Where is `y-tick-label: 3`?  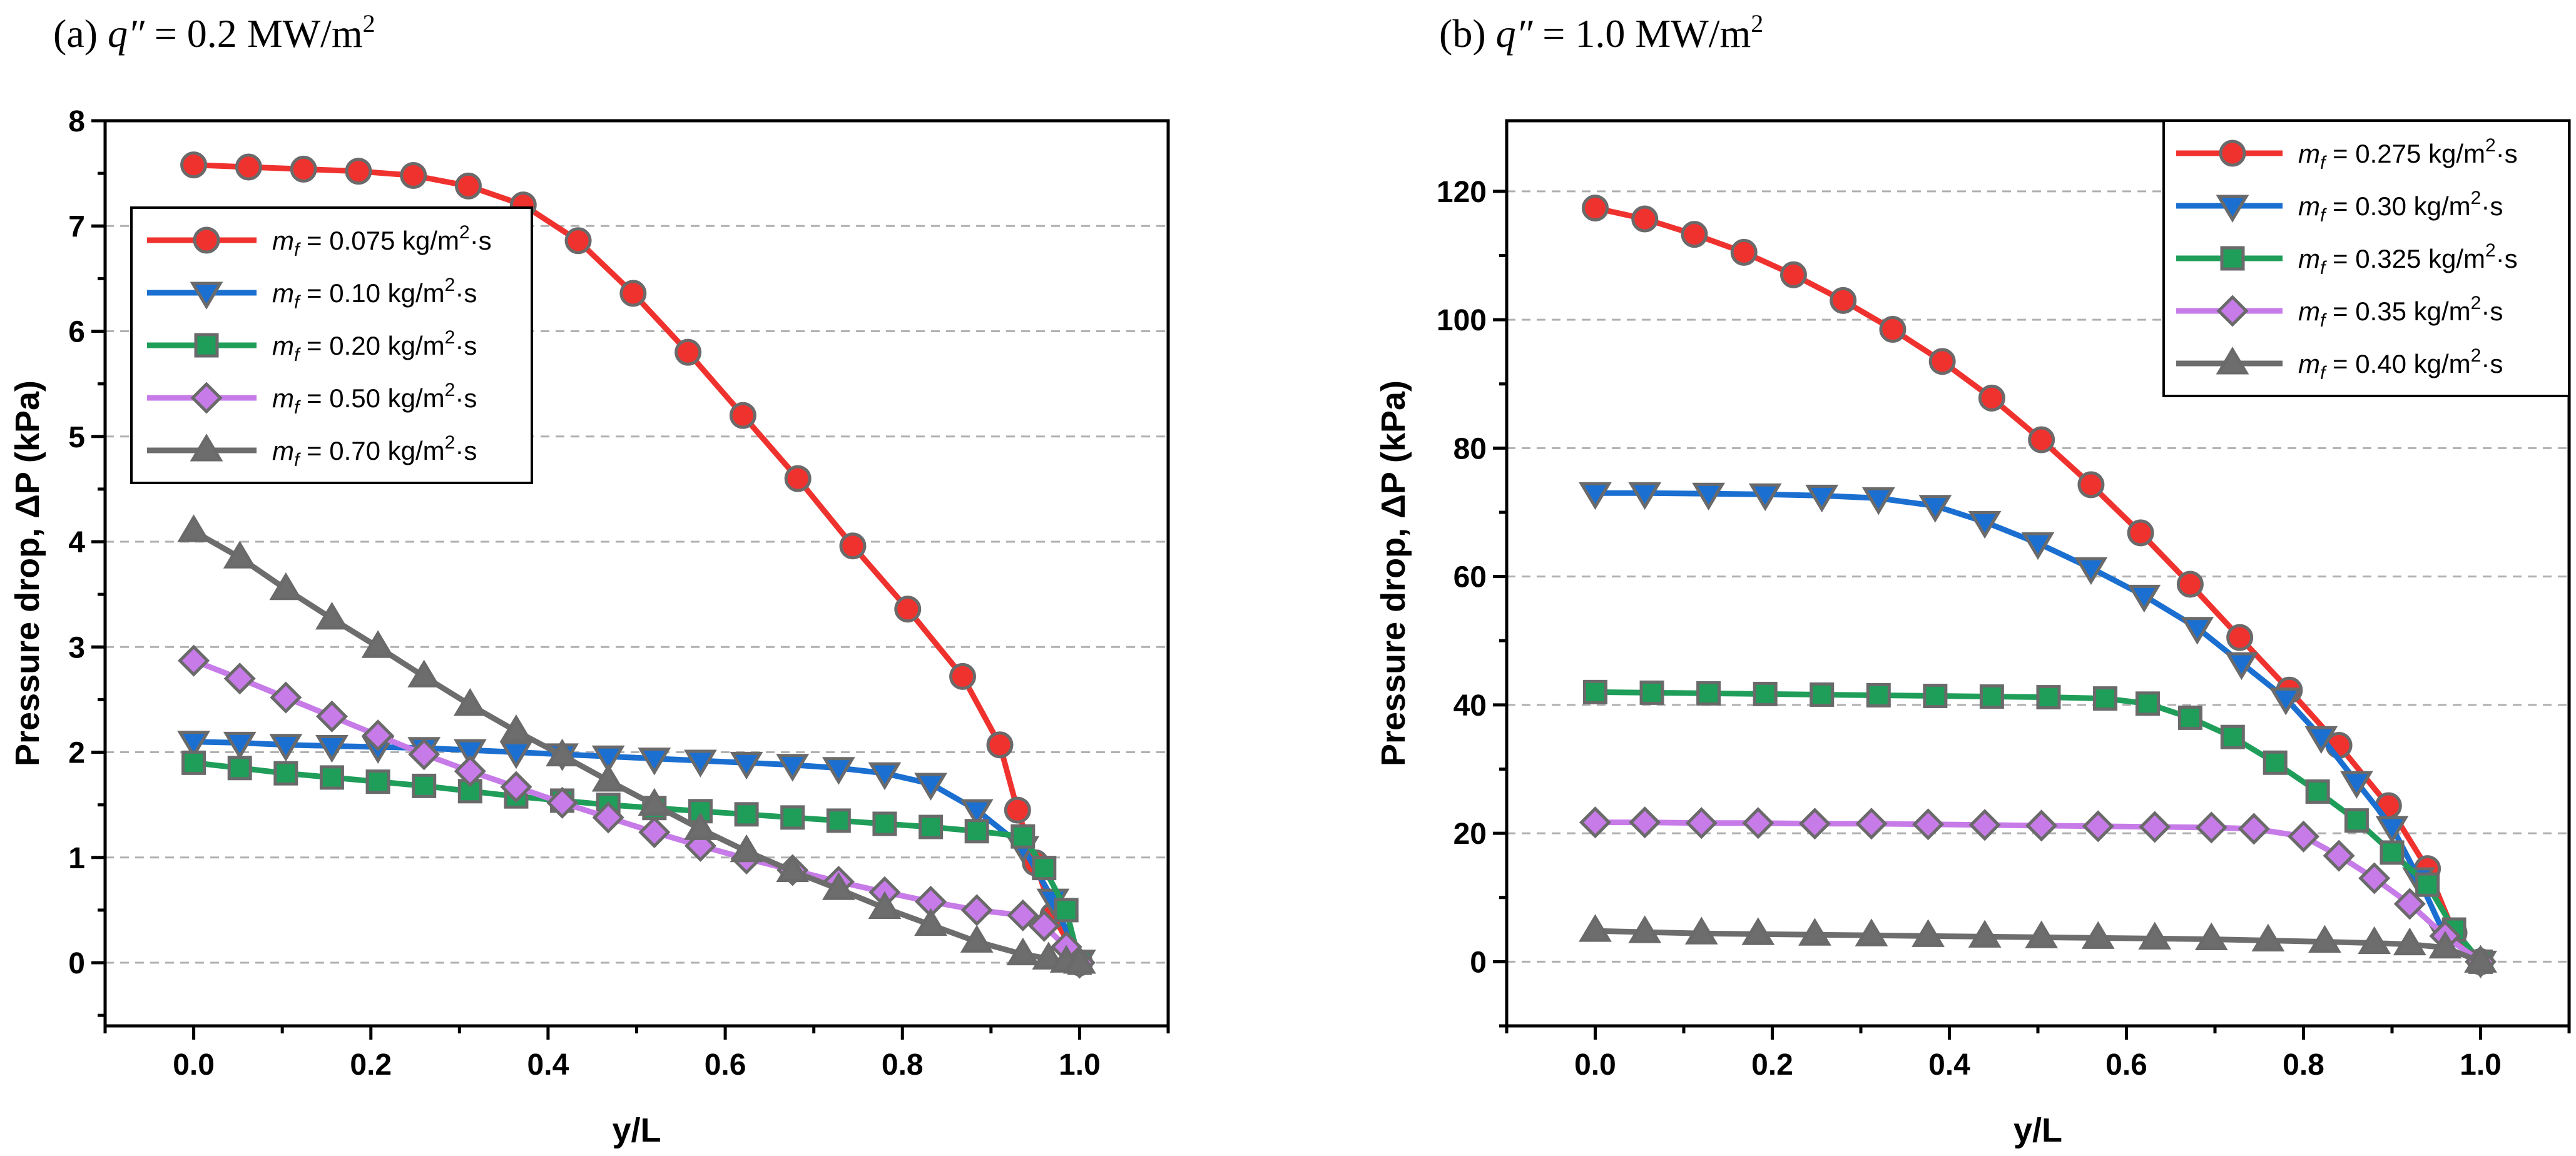 y-tick-label: 3 is located at coordinates (76, 647).